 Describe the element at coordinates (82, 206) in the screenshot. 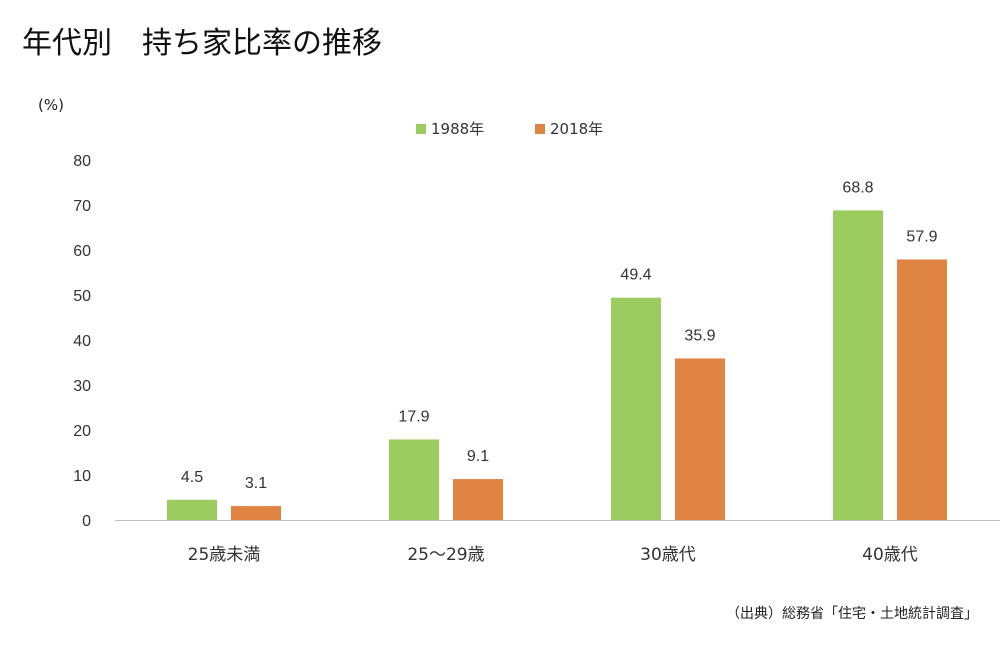

I see `y-tick-label: 70` at that location.